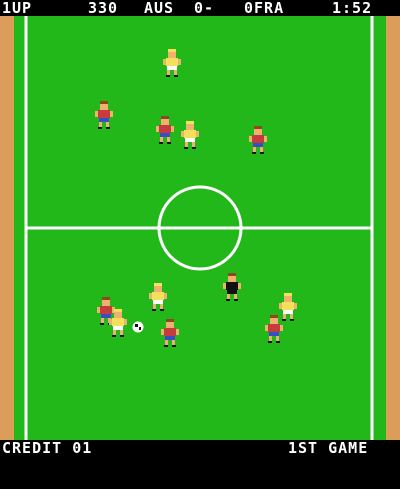 The image size is (400, 489). Describe the element at coordinates (17, 8) in the screenshot. I see `player-indicator: 1UP` at that location.